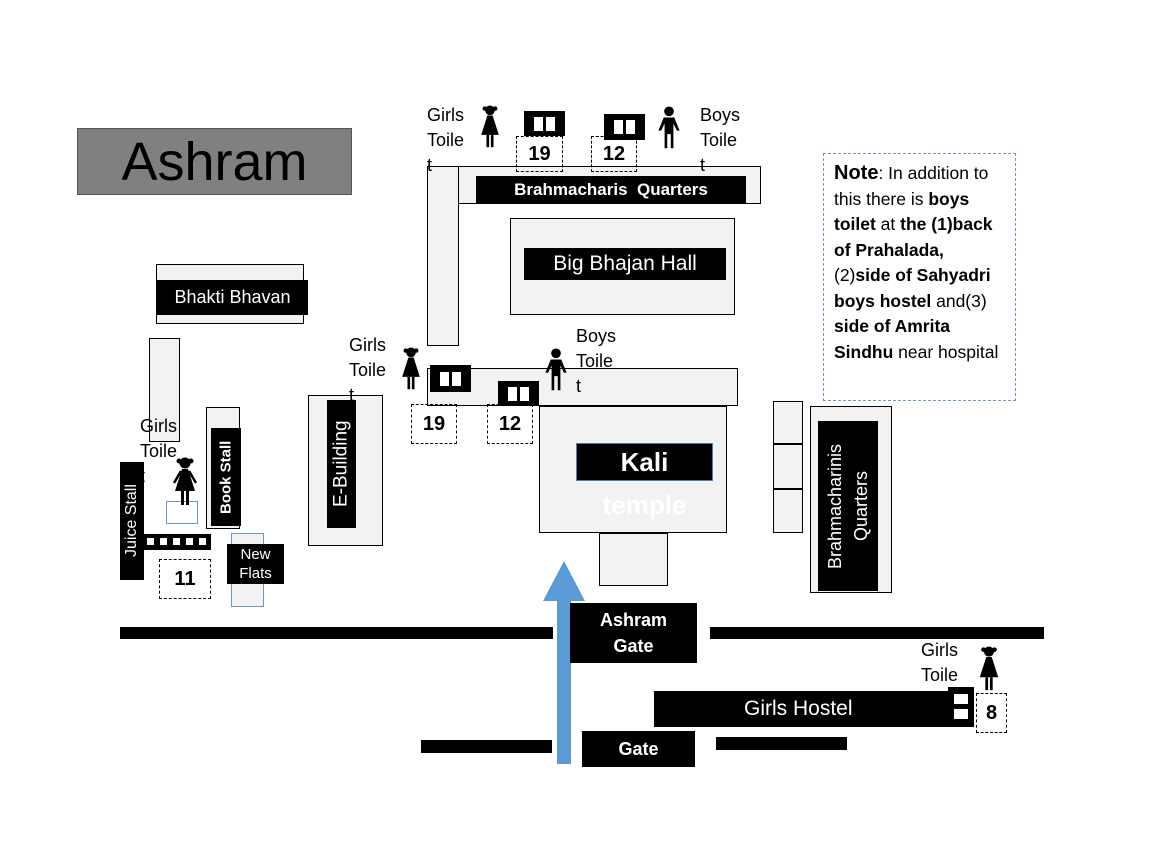 The image size is (1153, 867). Describe the element at coordinates (625, 264) in the screenshot. I see `big-bhajan-hall-label: Big Bhajan Hall` at that location.